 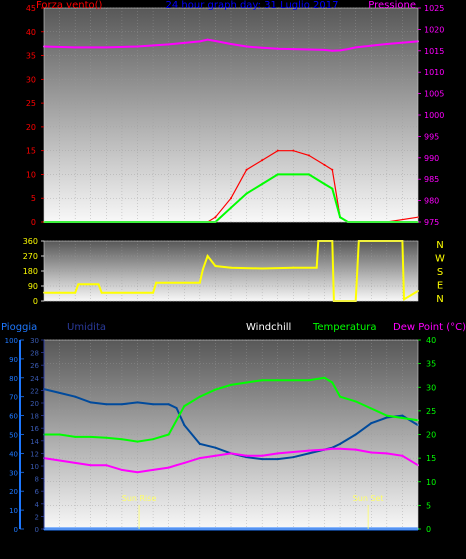 What do you see at coordinates (69, 5) in the screenshot?
I see `header-wind-label: Forza vento()` at bounding box center [69, 5].